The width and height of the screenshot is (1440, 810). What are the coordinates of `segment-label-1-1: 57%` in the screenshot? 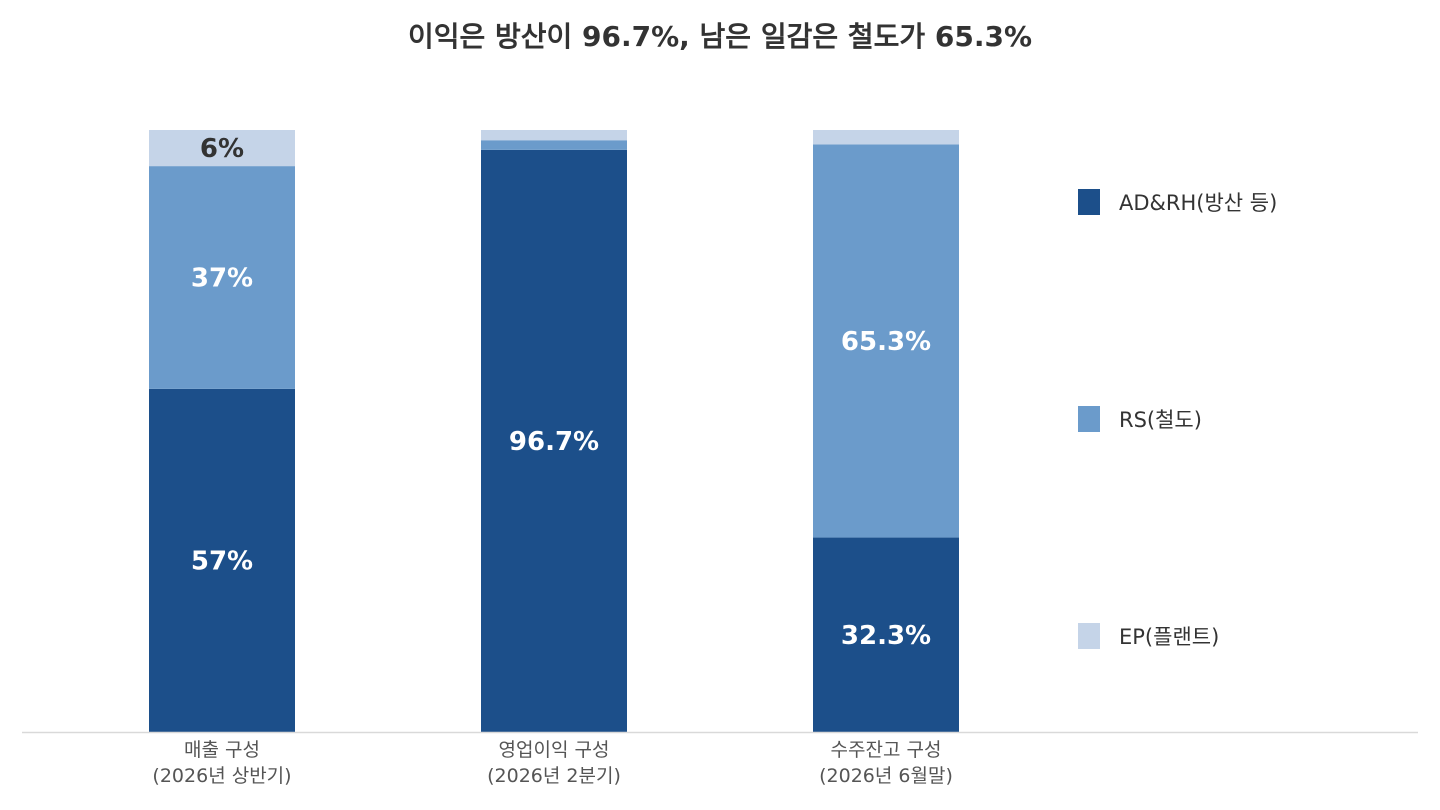 It's located at (222, 561).